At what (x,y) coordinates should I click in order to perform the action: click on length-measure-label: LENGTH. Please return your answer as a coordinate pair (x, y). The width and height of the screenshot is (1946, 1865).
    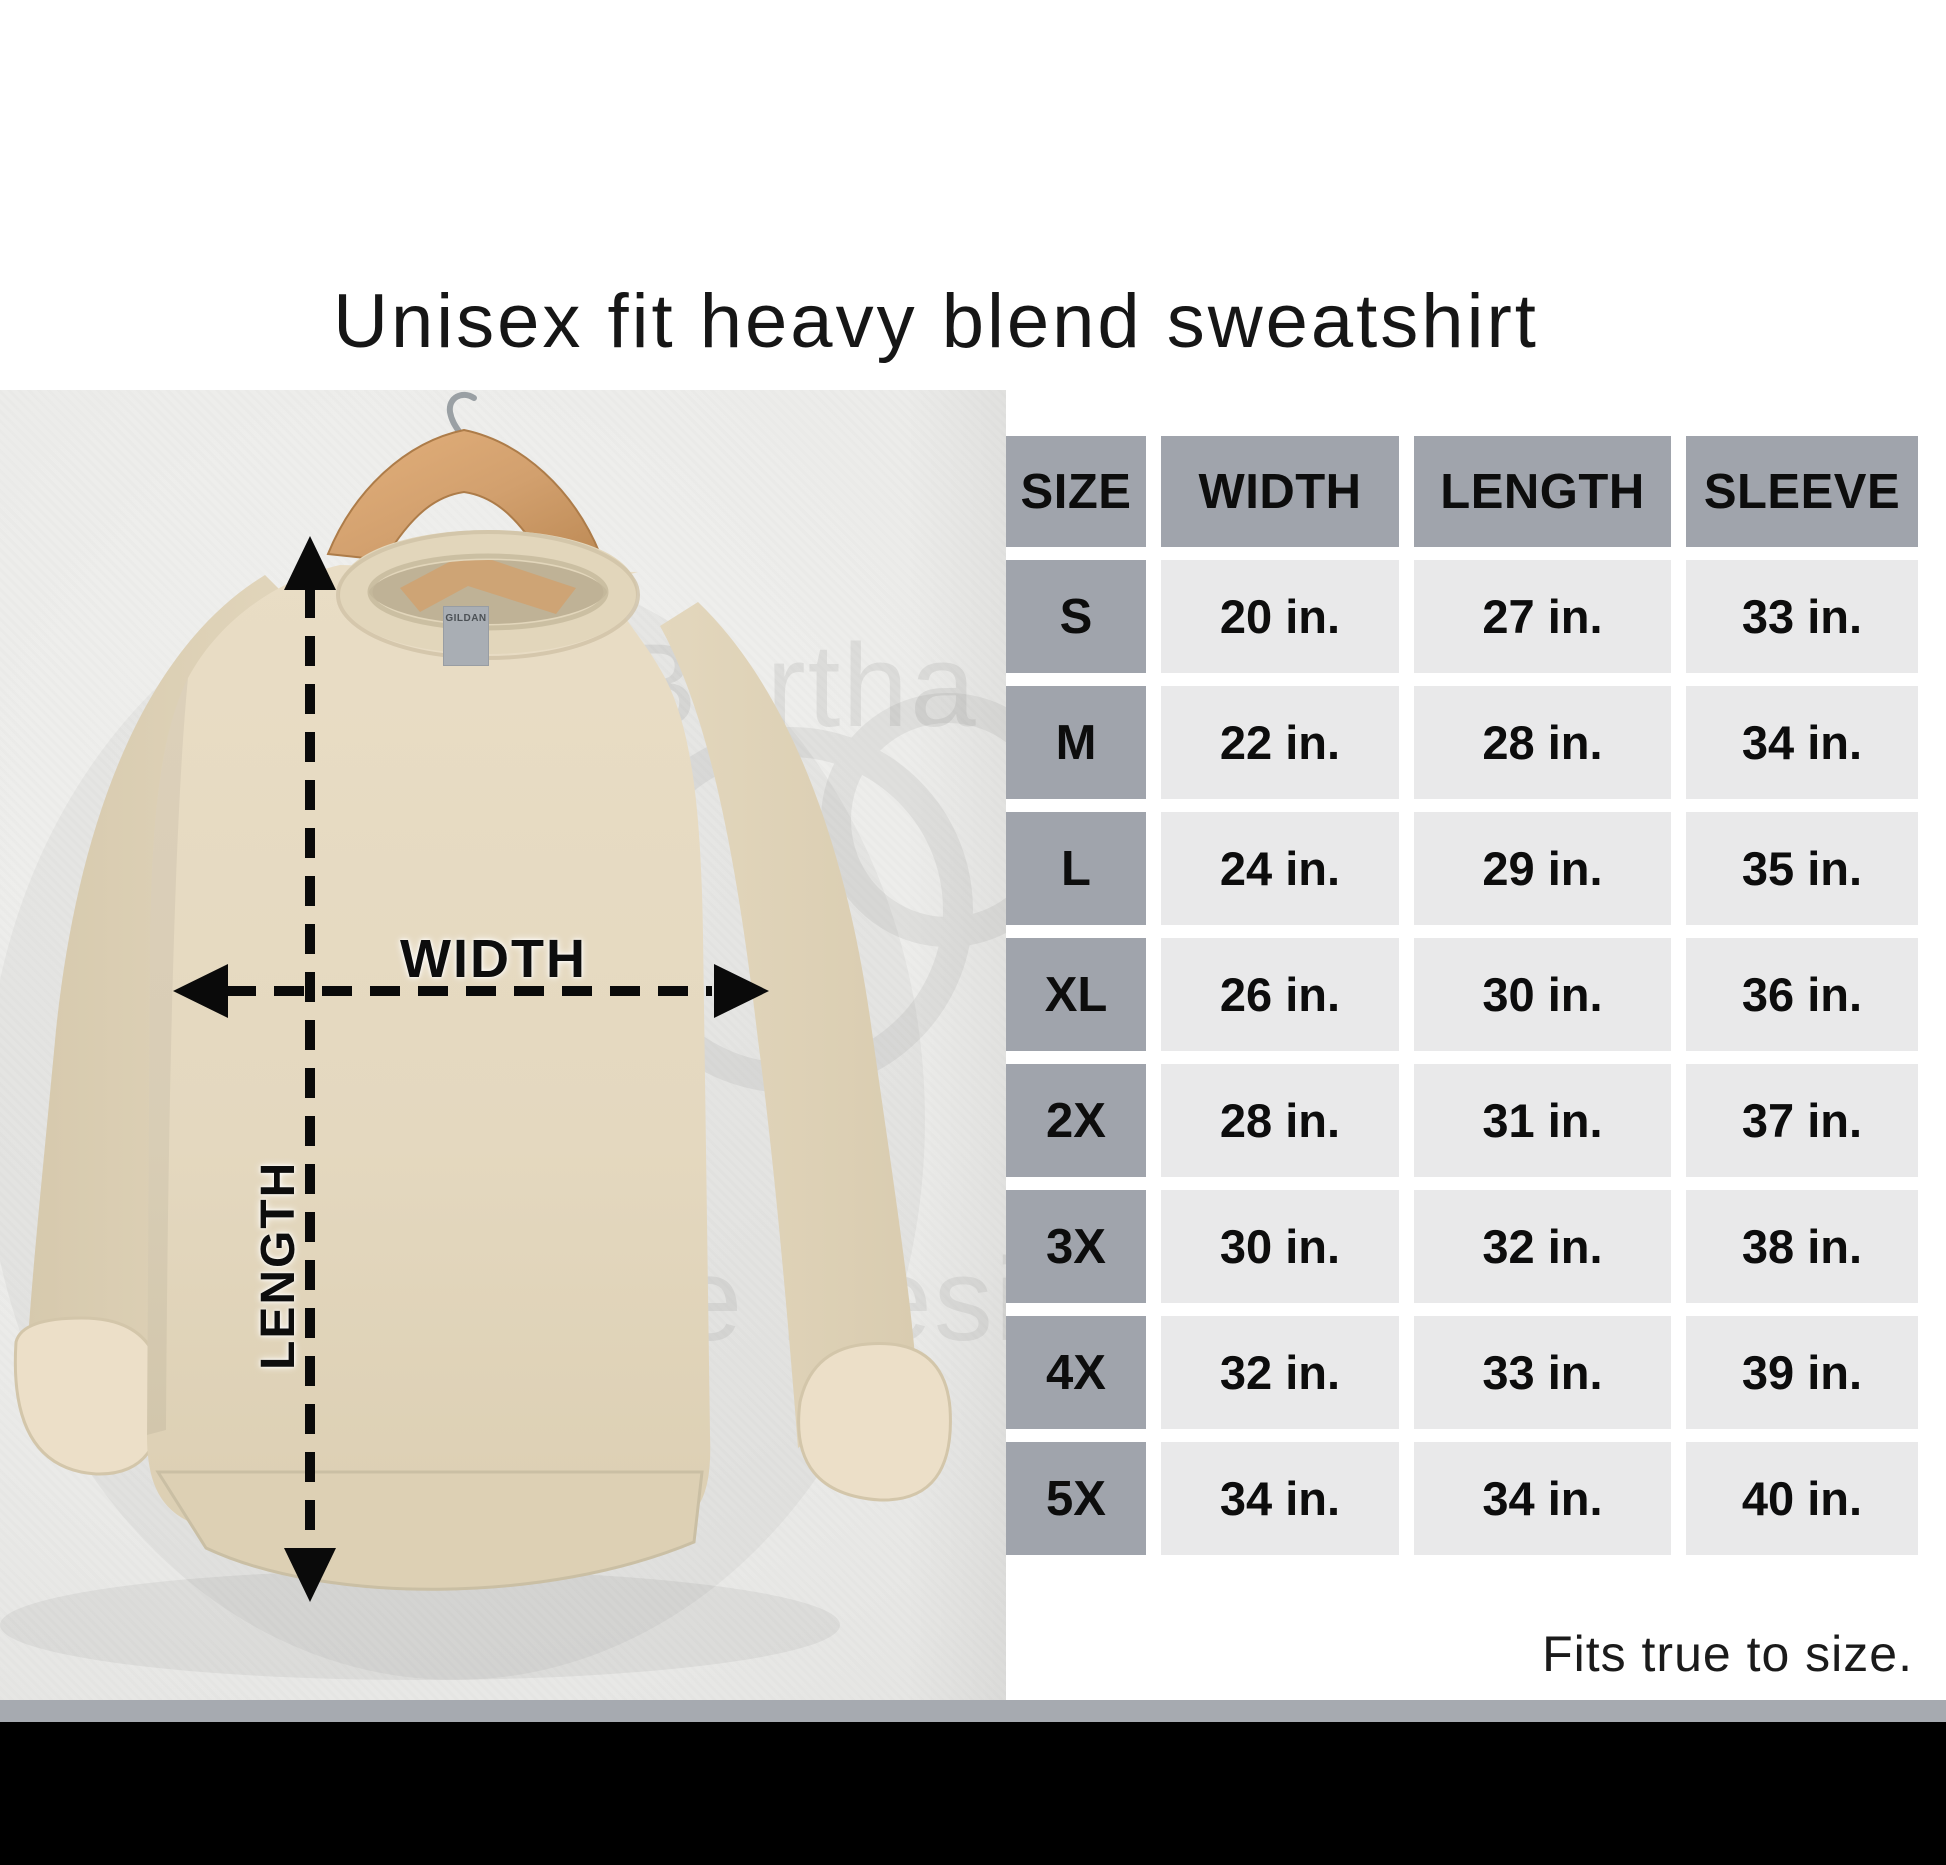
    Looking at the image, I should click on (278, 1265).